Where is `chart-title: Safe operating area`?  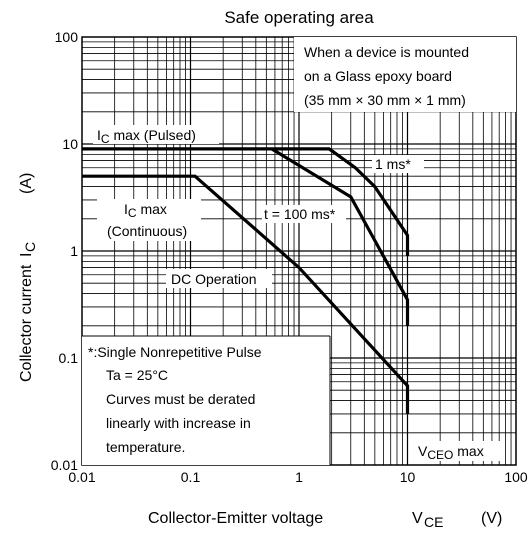 chart-title: Safe operating area is located at coordinates (299, 17).